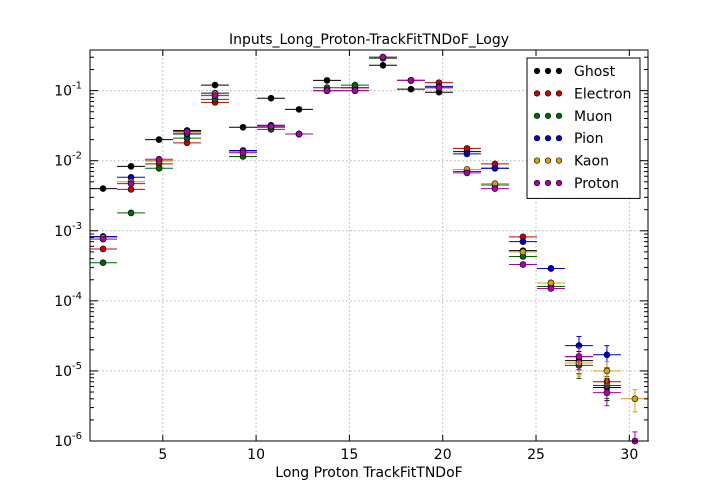 This screenshot has height=504, width=720. Describe the element at coordinates (368, 473) in the screenshot. I see `x-axis-label: Long Proton TrackFitTNDoF` at that location.